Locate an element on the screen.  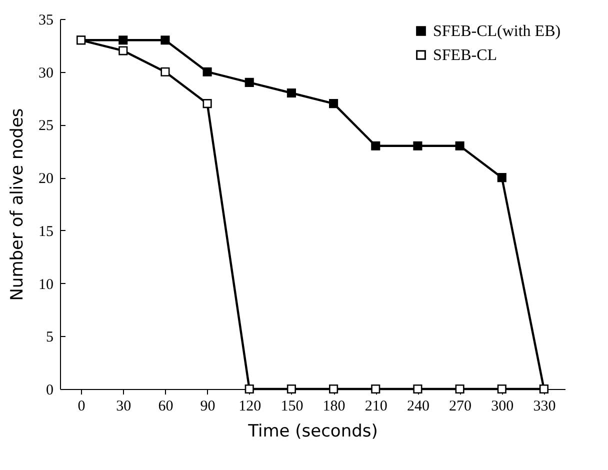
y-tick-label: 5 is located at coordinates (50, 338).